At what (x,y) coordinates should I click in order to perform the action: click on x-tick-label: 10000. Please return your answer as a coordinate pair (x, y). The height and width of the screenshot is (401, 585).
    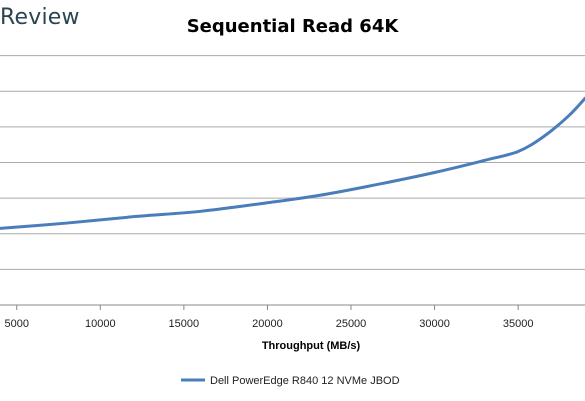
    Looking at the image, I should click on (100, 324).